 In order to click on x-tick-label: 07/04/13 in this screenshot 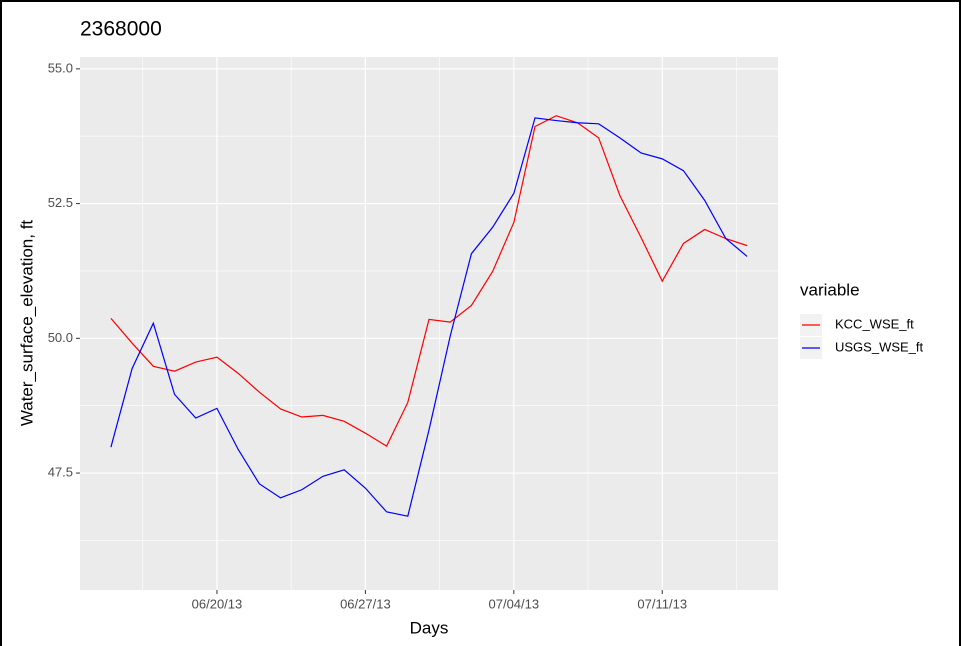, I will do `click(514, 603)`.